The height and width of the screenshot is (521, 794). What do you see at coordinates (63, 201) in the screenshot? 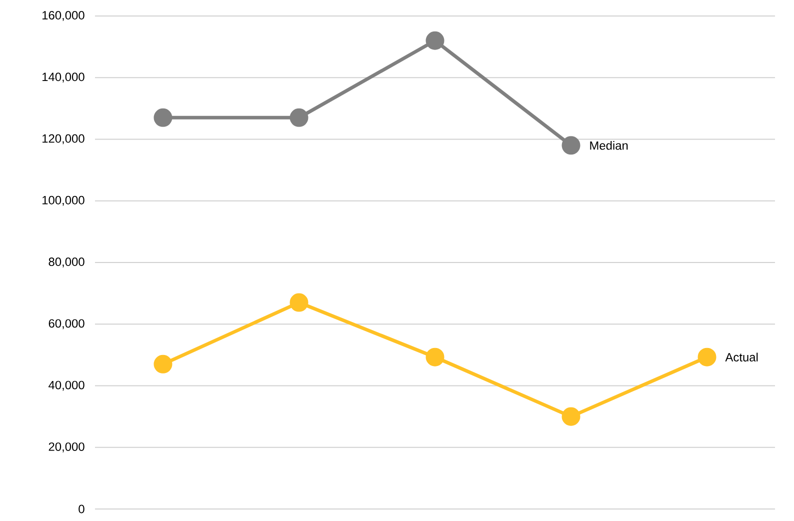
I see `y-tick-label: 100,000` at bounding box center [63, 201].